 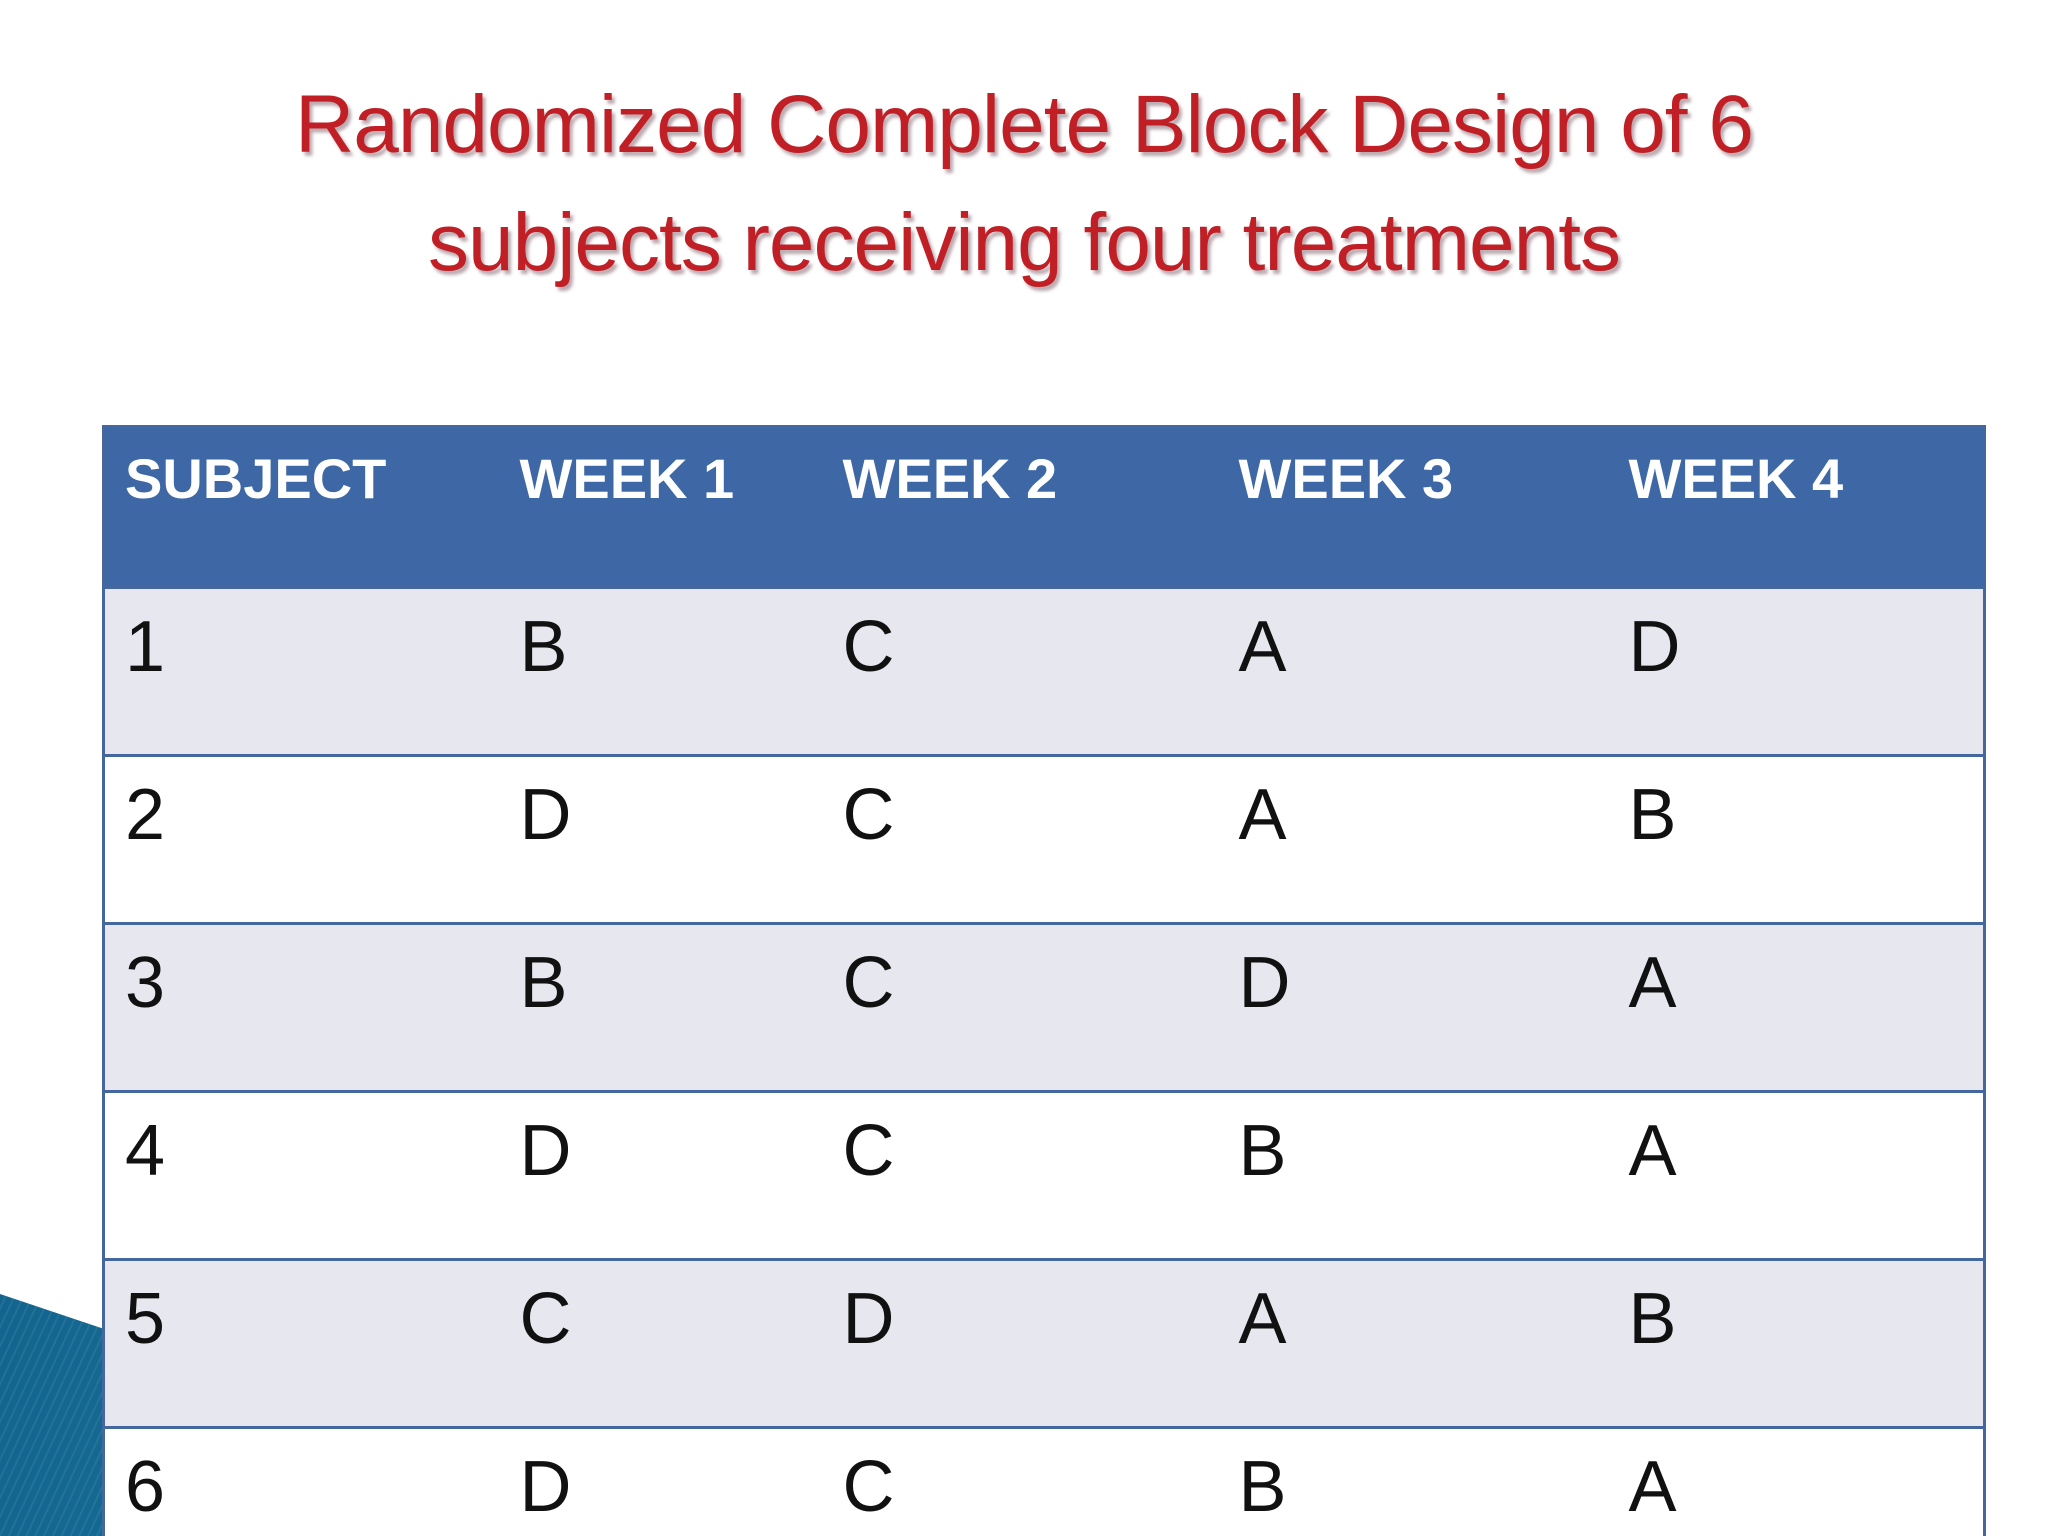 What do you see at coordinates (1413, 507) in the screenshot?
I see `header-cell-week3: WEEK 3` at bounding box center [1413, 507].